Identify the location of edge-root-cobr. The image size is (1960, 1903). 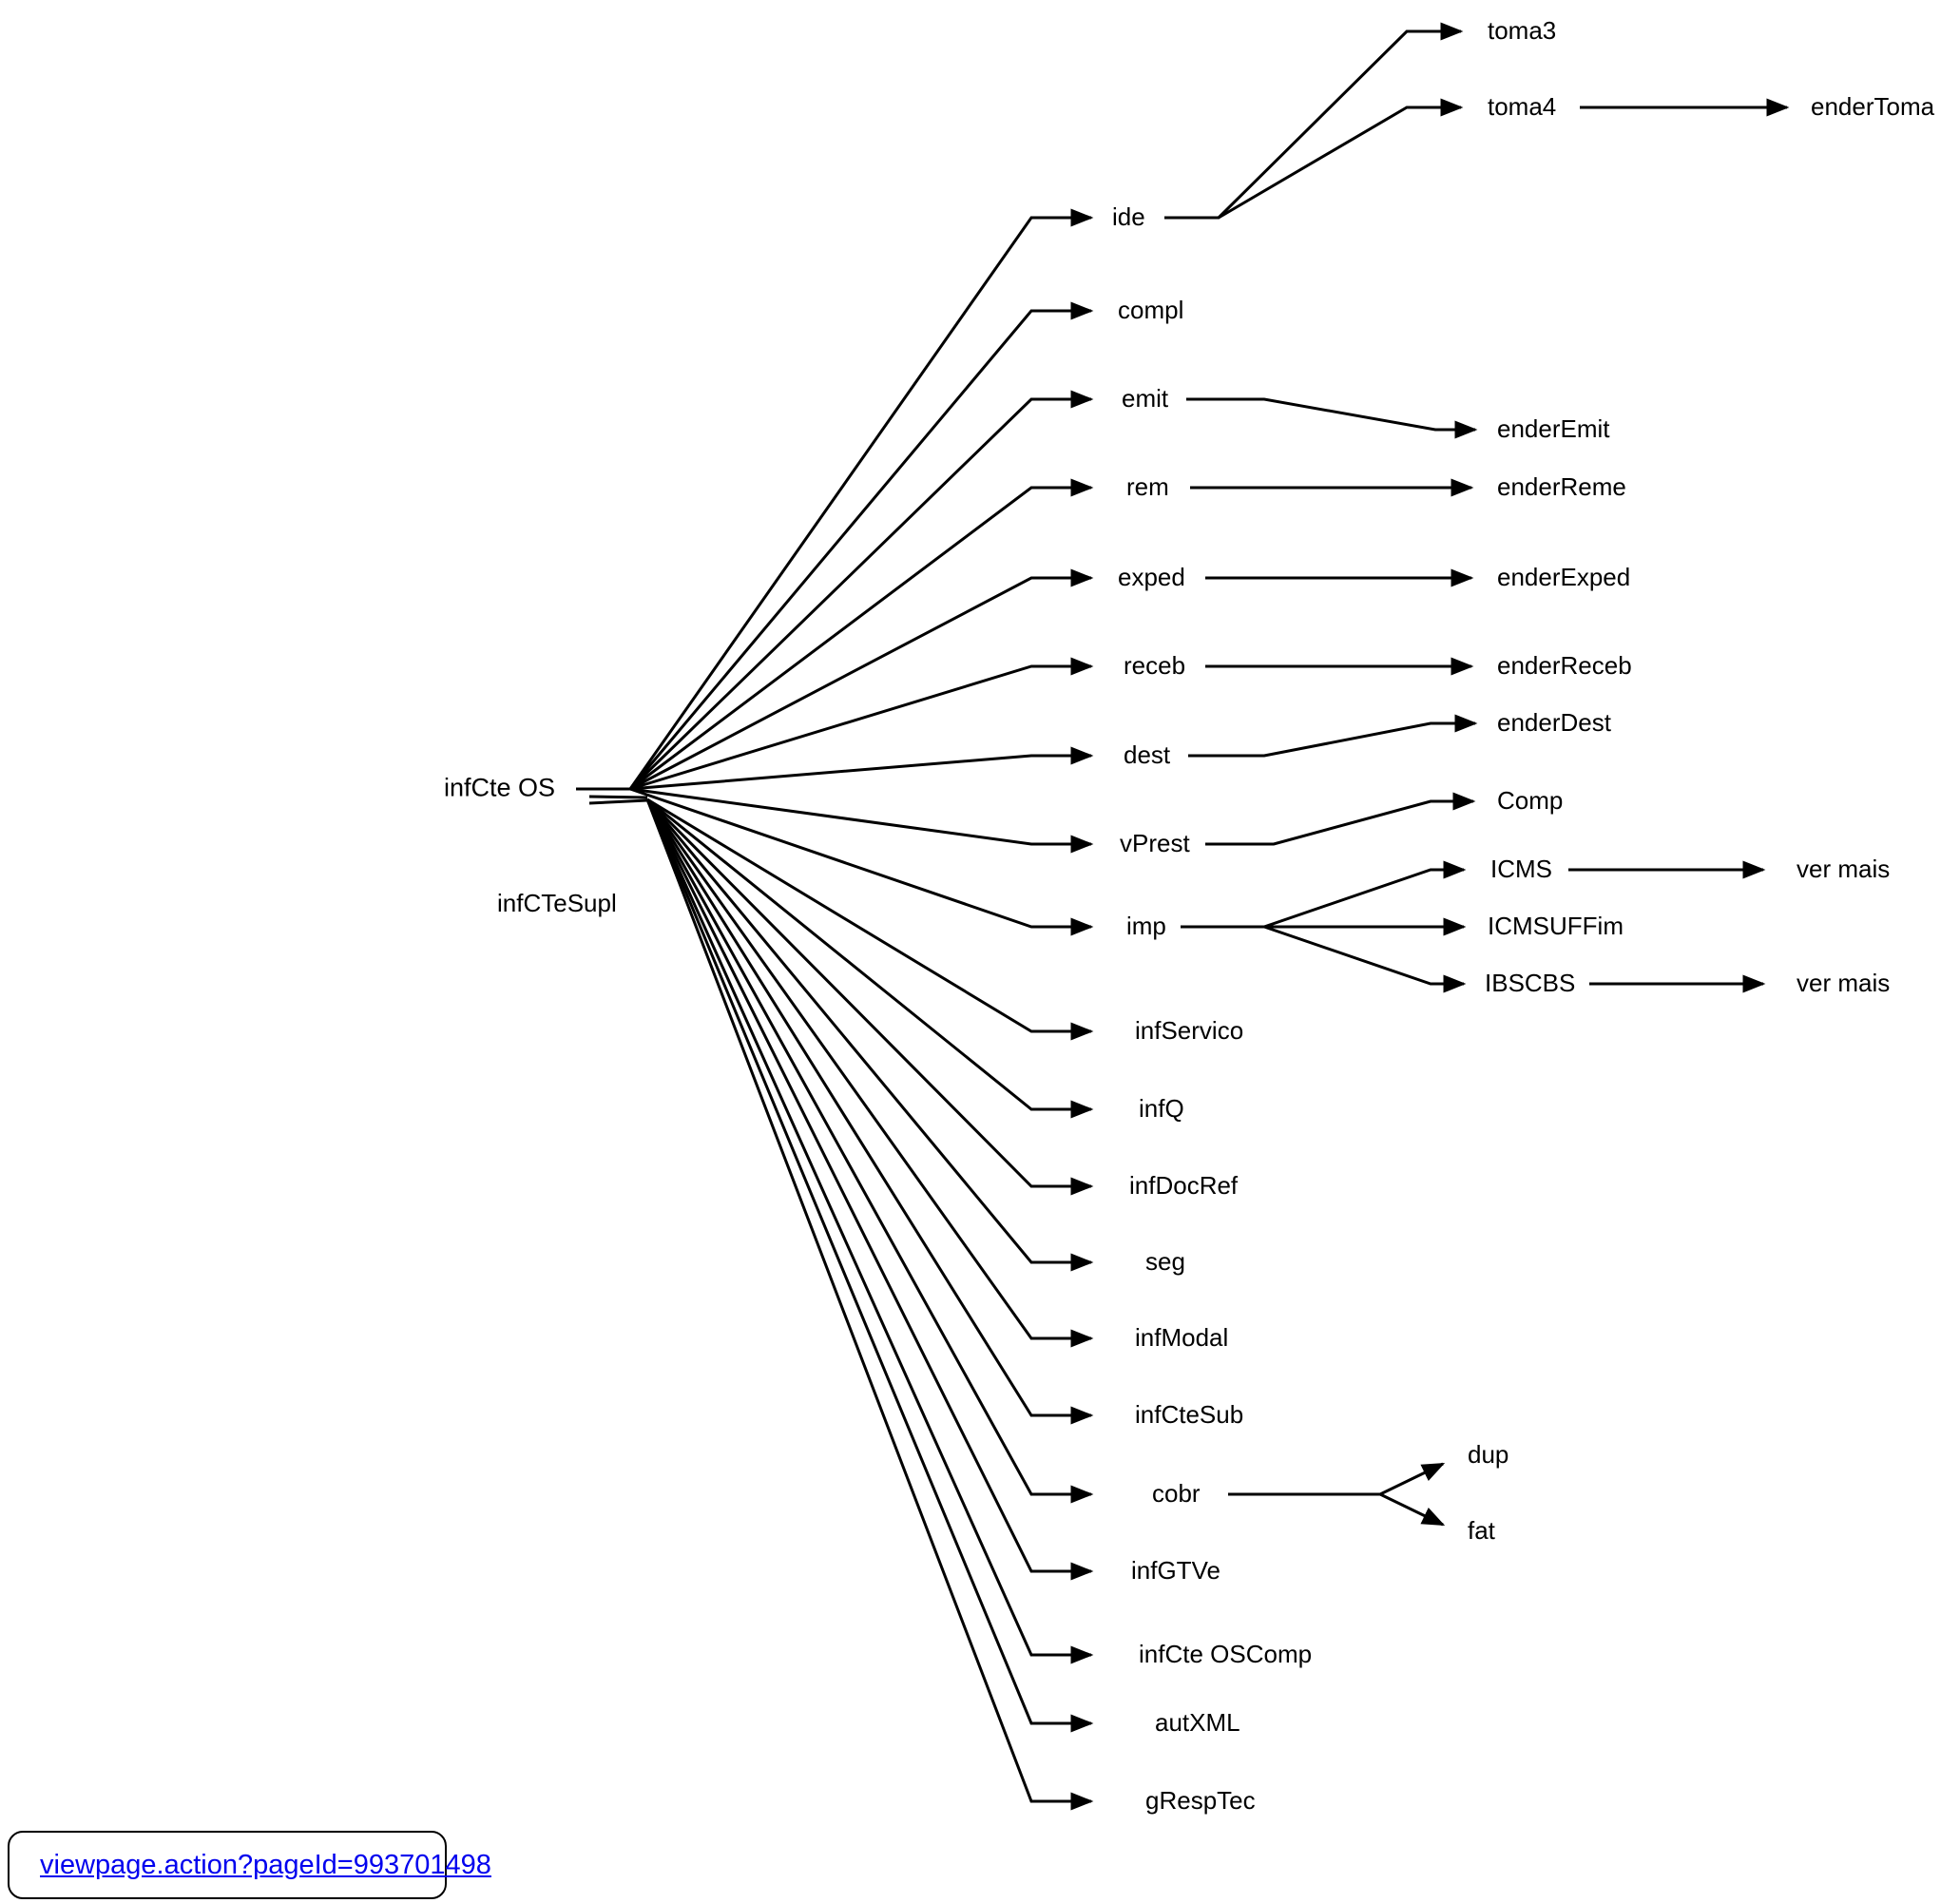
(869, 1151).